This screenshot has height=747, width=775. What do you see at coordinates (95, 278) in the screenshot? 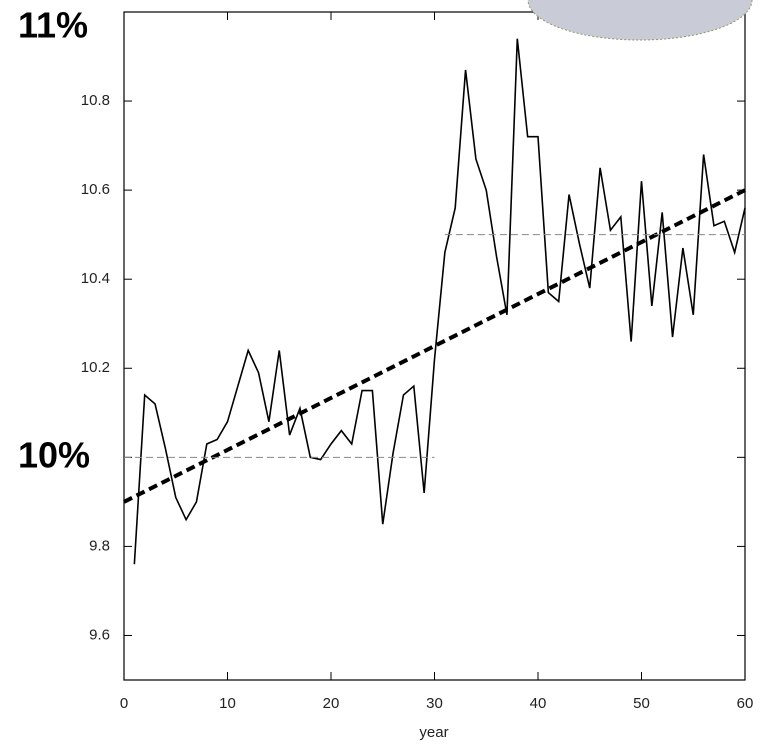
I see `y-tick-label: 10.4` at bounding box center [95, 278].